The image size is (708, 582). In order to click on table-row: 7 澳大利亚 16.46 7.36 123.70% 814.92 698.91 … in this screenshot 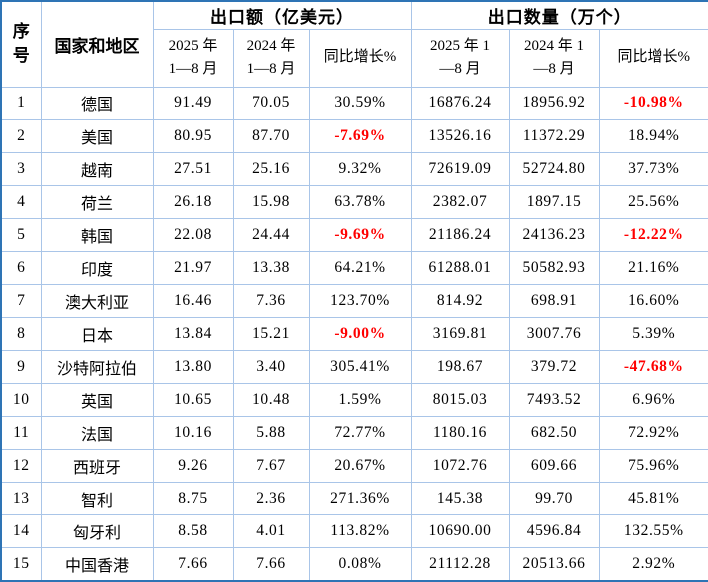, I will do `click(354, 301)`.